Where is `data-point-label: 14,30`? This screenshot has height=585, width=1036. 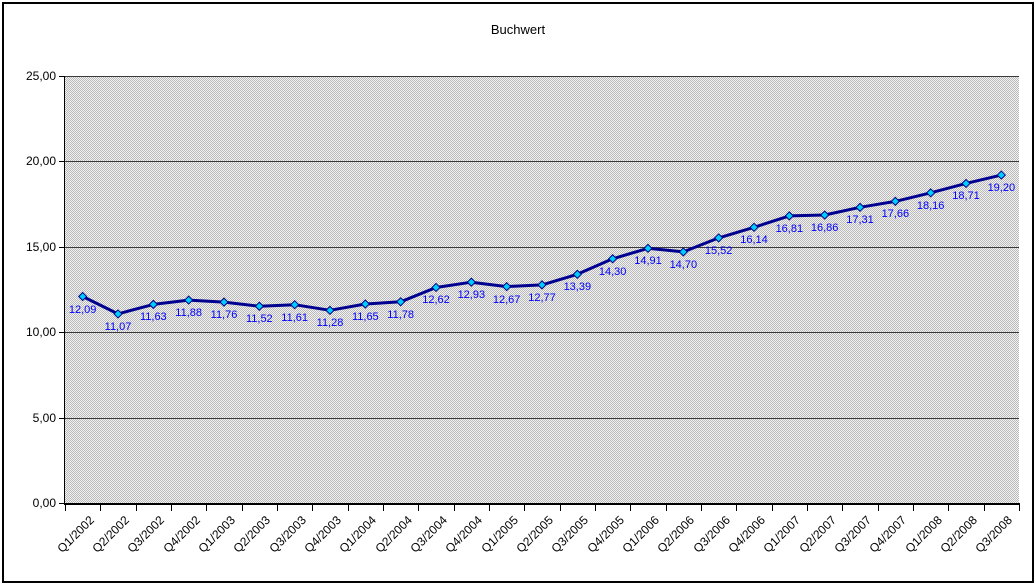
data-point-label: 14,30 is located at coordinates (612, 271).